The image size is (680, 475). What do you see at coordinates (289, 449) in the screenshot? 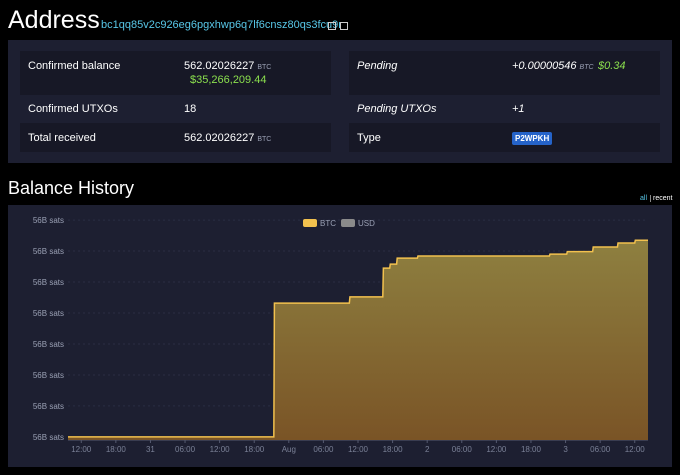
I see `x-tick-label: Aug` at bounding box center [289, 449].